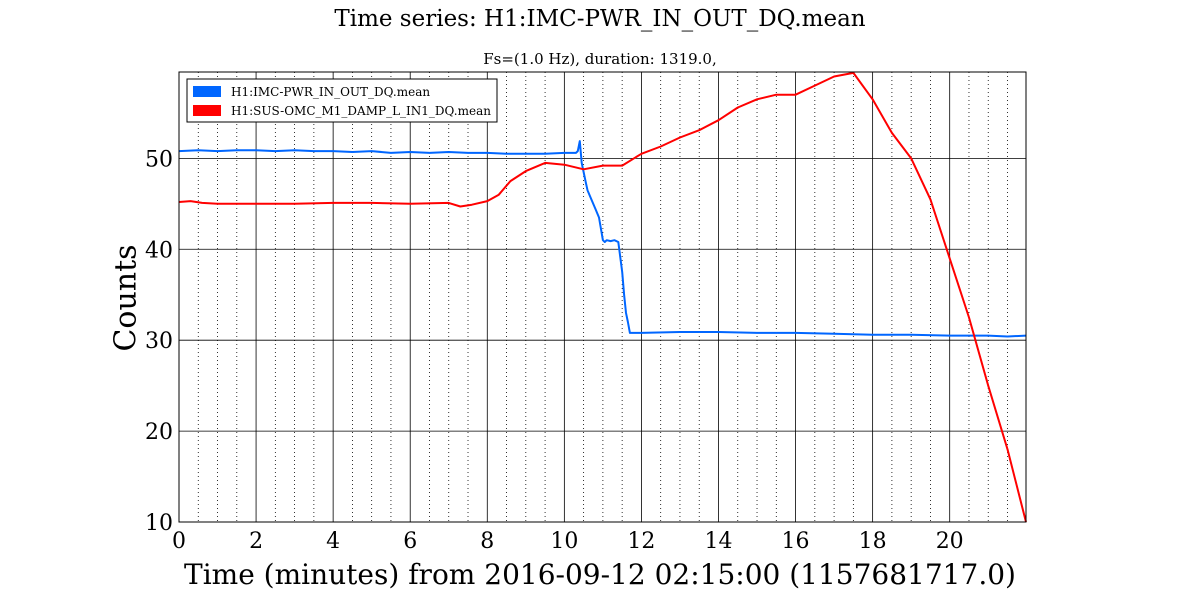 This screenshot has width=1200, height=600. I want to click on x-tick-label: 12, so click(641, 541).